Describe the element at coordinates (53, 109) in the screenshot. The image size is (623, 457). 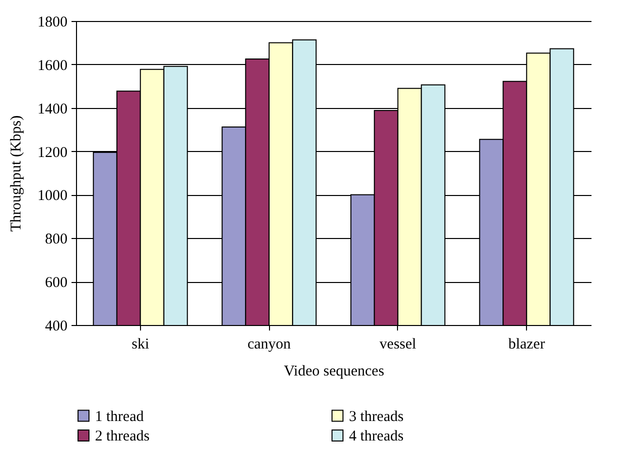
I see `y-tick-label: 1400` at that location.